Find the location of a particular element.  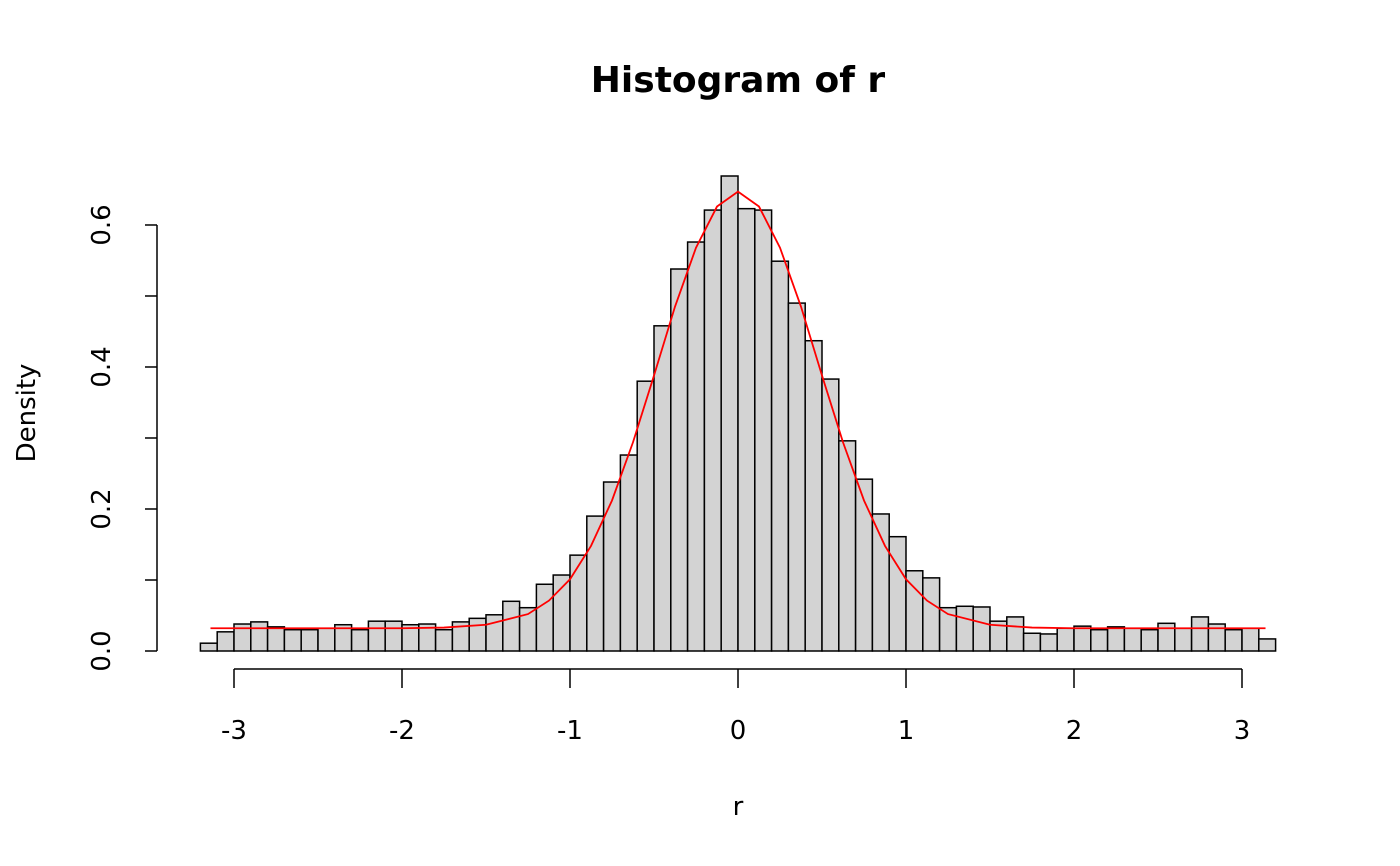

x-tick-label: 3 is located at coordinates (1242, 731).